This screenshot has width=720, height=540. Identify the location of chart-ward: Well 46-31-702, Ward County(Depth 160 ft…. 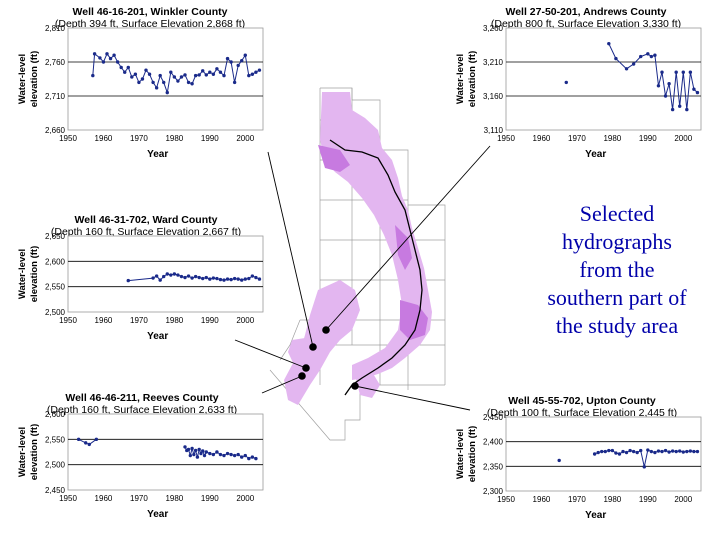
(140, 278).